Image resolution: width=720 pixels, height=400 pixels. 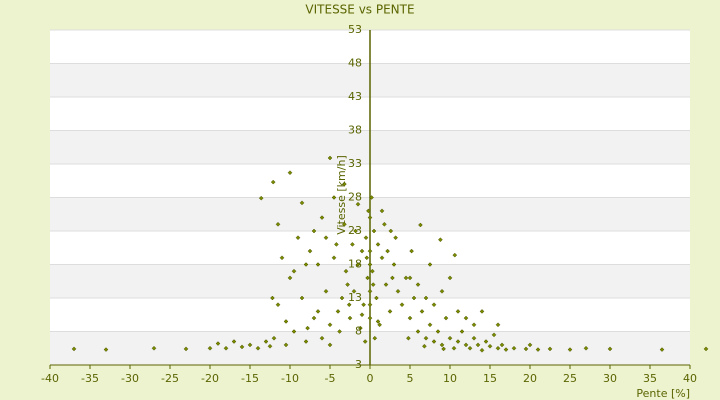 I want to click on x-tick-label: 30, so click(x=610, y=378).